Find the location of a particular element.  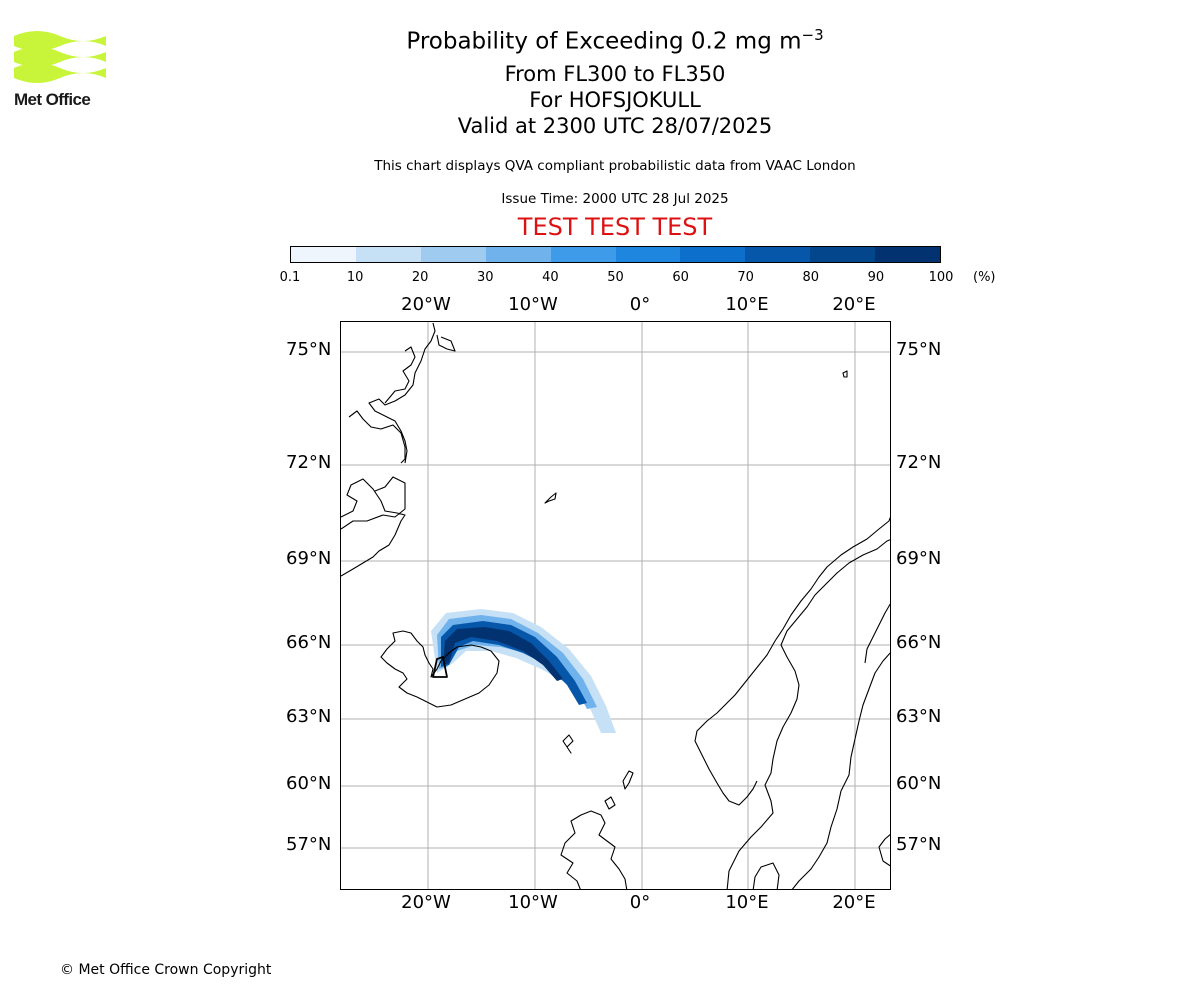

lat-label-right: 57°N is located at coordinates (919, 844).